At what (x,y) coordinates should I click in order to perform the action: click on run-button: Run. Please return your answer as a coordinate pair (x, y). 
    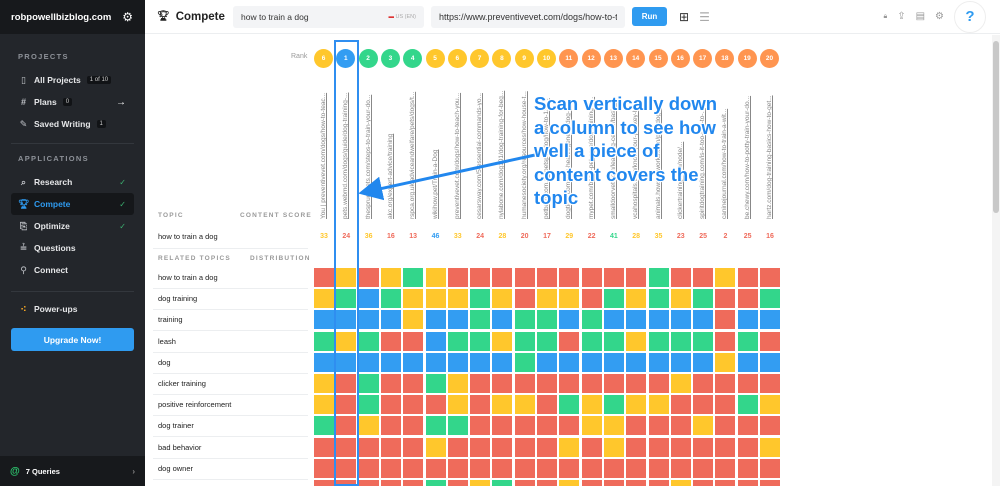
    Looking at the image, I should click on (649, 16).